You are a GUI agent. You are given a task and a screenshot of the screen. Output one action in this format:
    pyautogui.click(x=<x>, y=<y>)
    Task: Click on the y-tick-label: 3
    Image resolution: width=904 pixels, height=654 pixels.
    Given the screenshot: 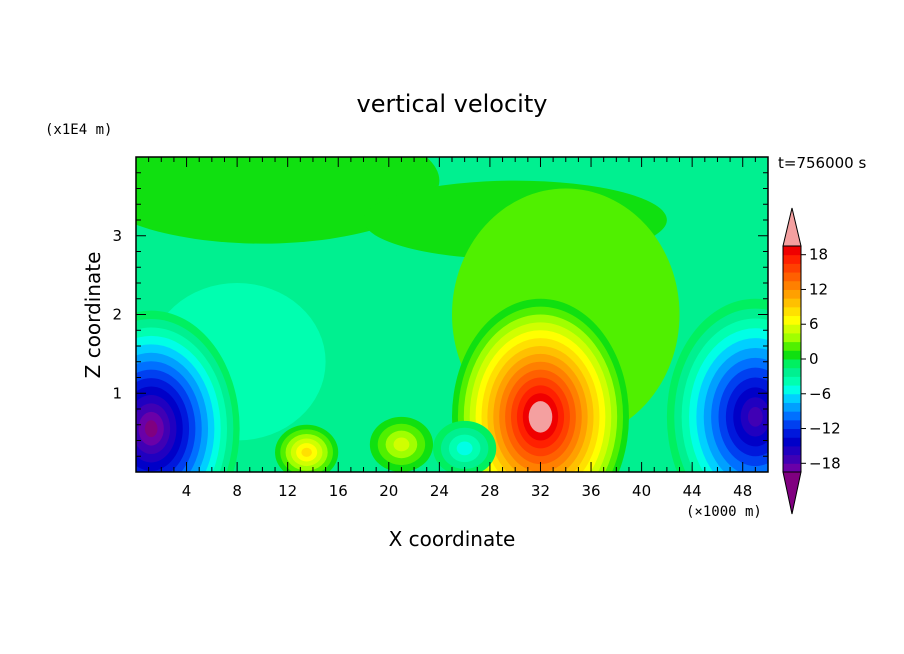 What is the action you would take?
    pyautogui.click(x=117, y=236)
    